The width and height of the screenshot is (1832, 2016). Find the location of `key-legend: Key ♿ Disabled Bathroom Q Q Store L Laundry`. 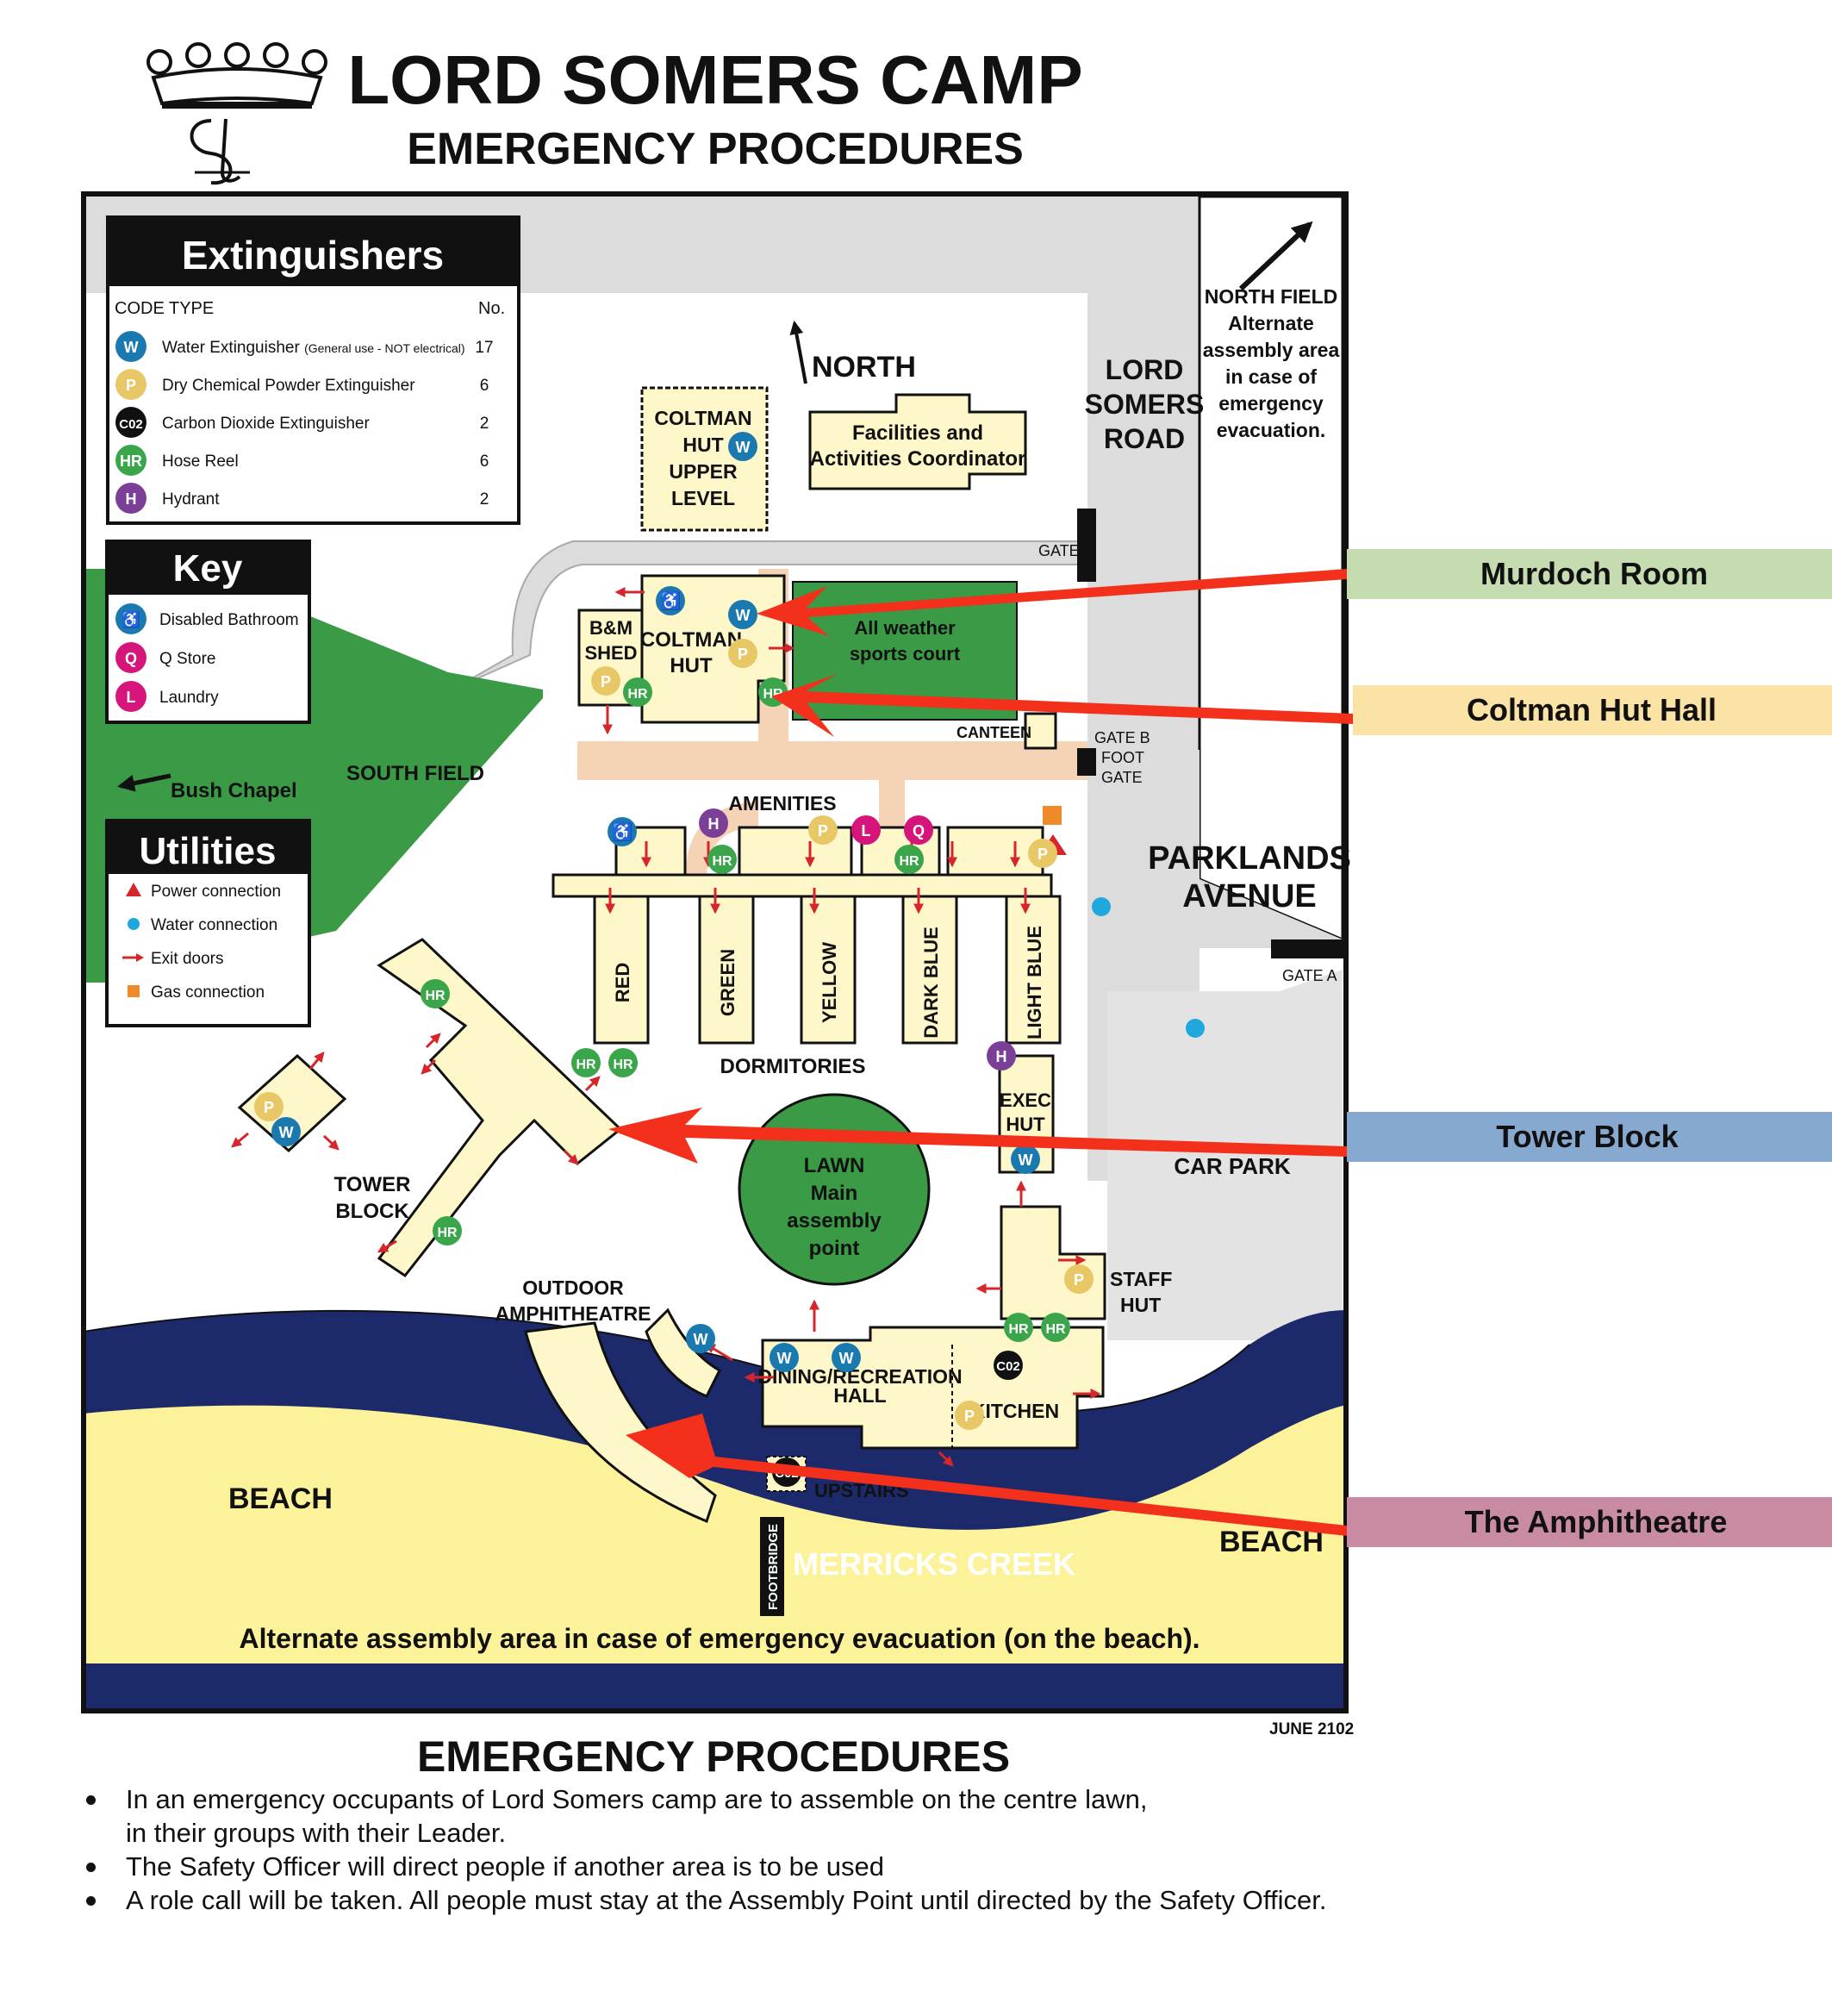

key-legend: Key ♿ Disabled Bathroom Q Q Store L Laundry is located at coordinates (208, 632).